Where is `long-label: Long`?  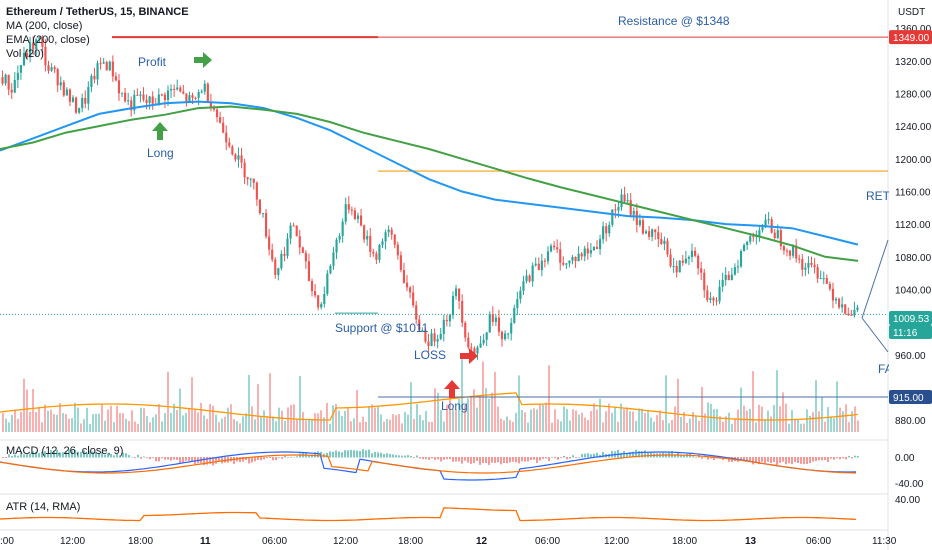
long-label: Long is located at coordinates (160, 153).